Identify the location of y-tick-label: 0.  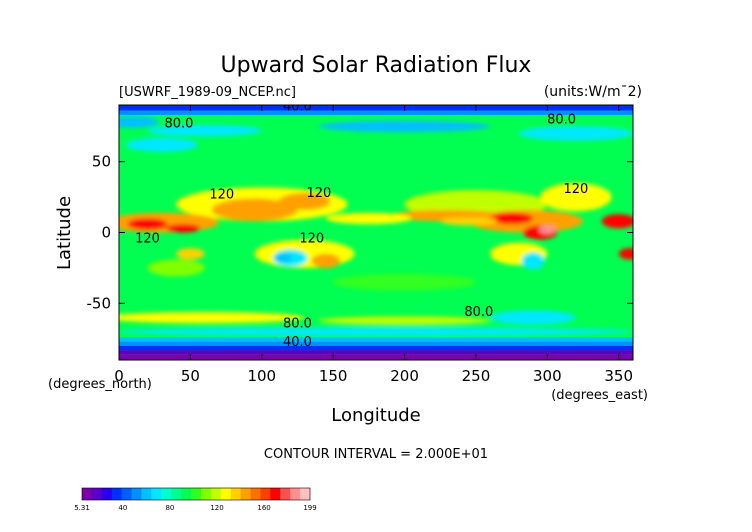
(106, 233).